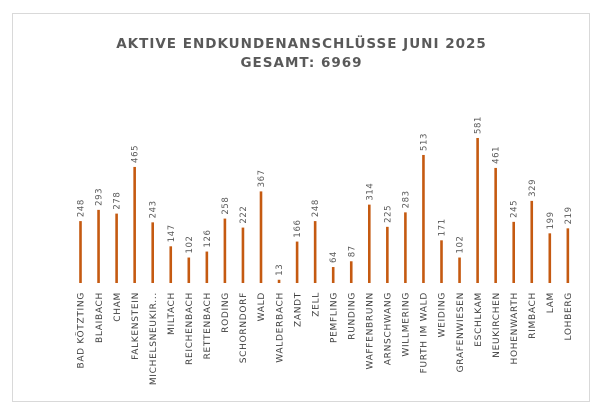  I want to click on value-label-9: 222, so click(244, 215).